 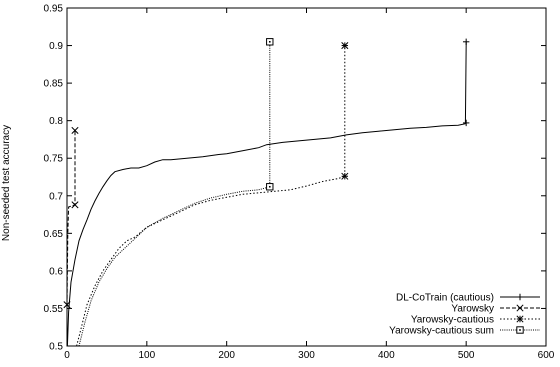 I want to click on x-tick-label: 500, so click(x=466, y=355).